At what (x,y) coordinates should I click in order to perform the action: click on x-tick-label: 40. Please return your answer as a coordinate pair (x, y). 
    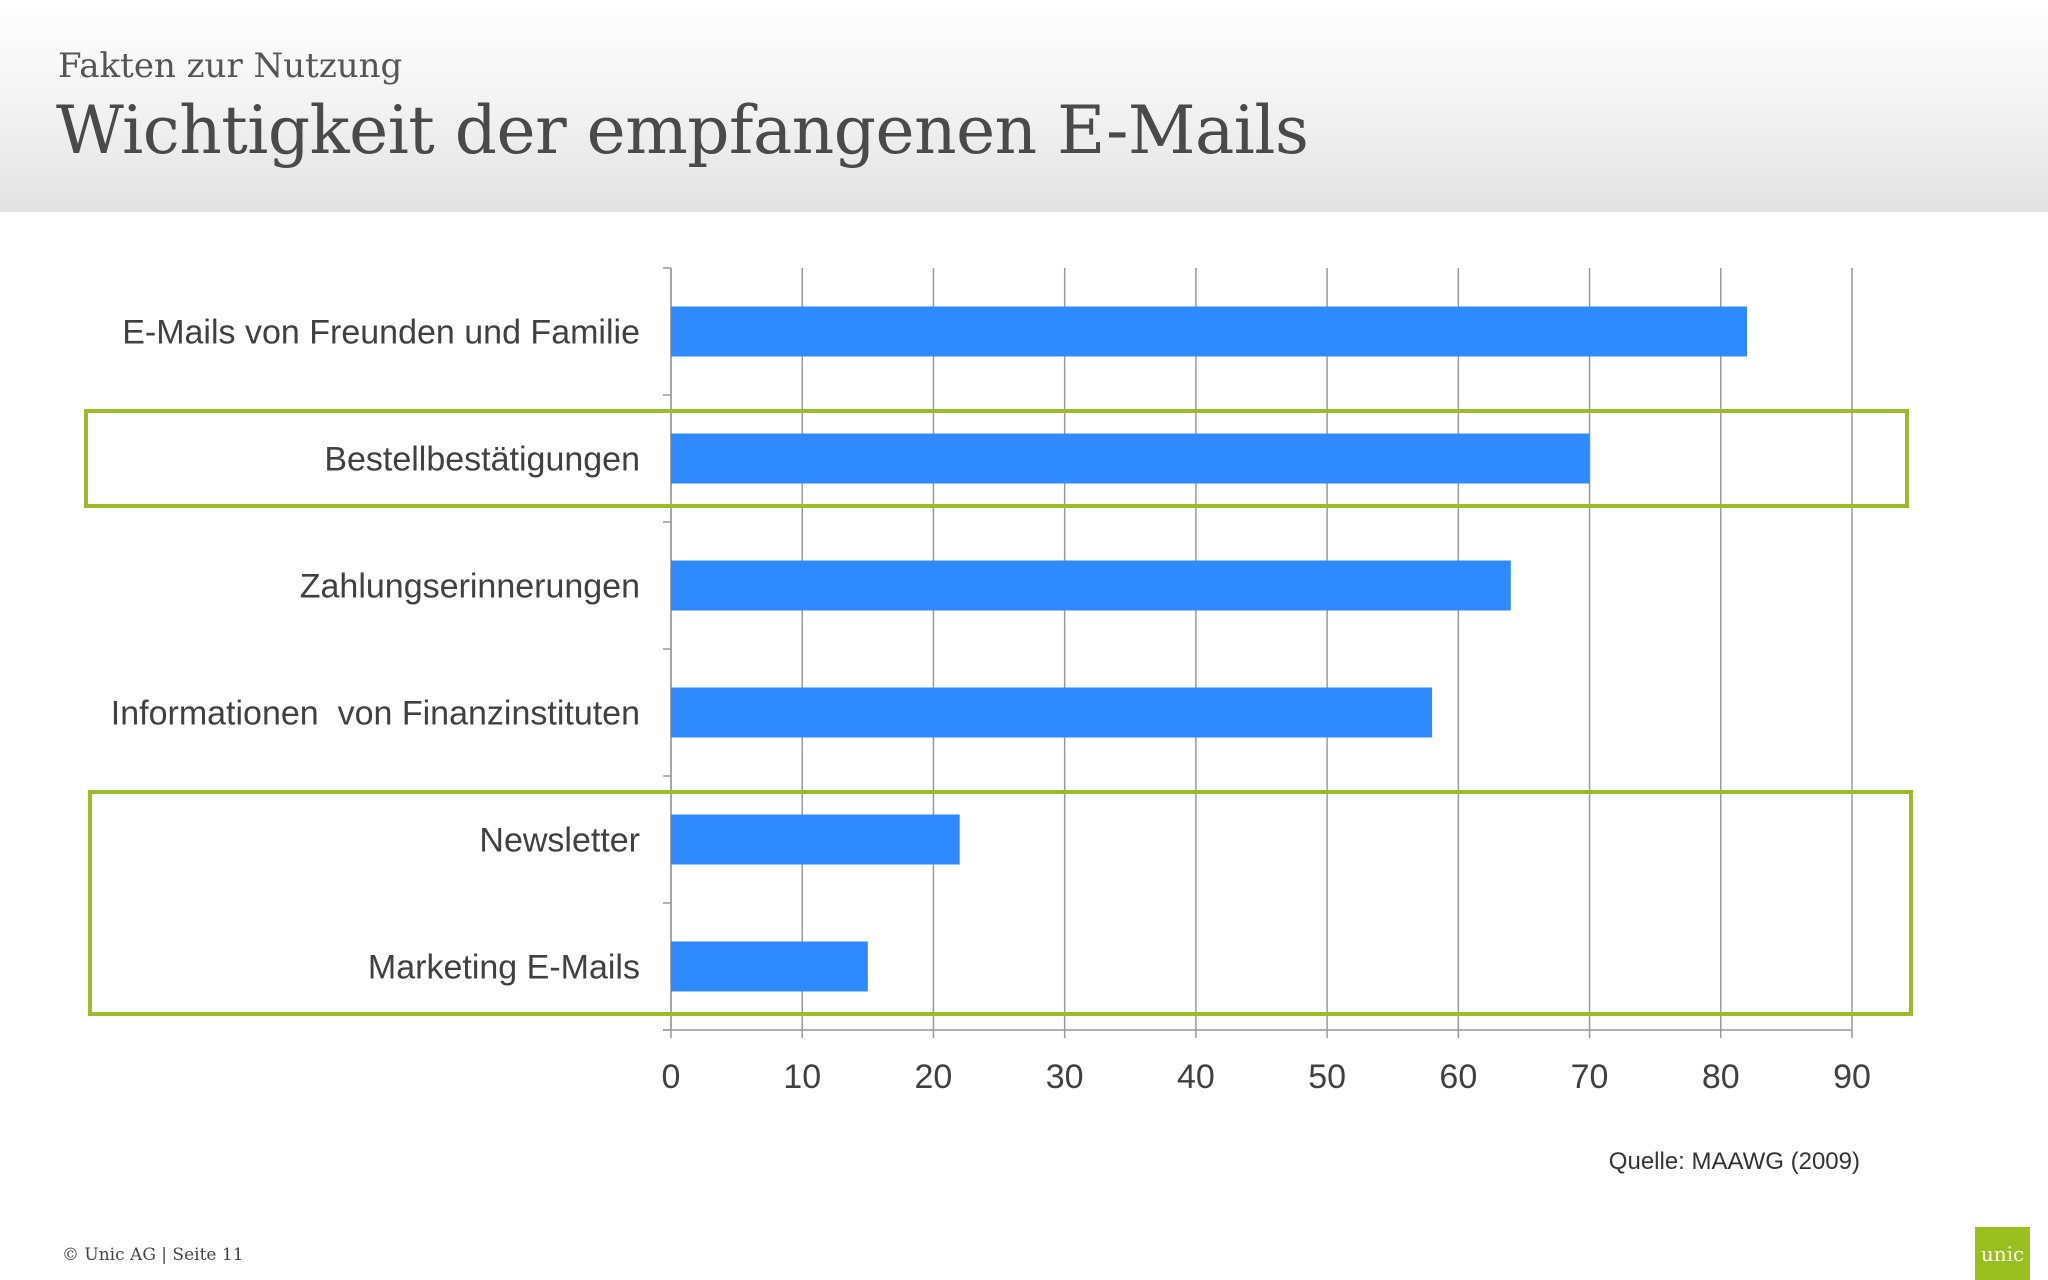
    Looking at the image, I should click on (1196, 1077).